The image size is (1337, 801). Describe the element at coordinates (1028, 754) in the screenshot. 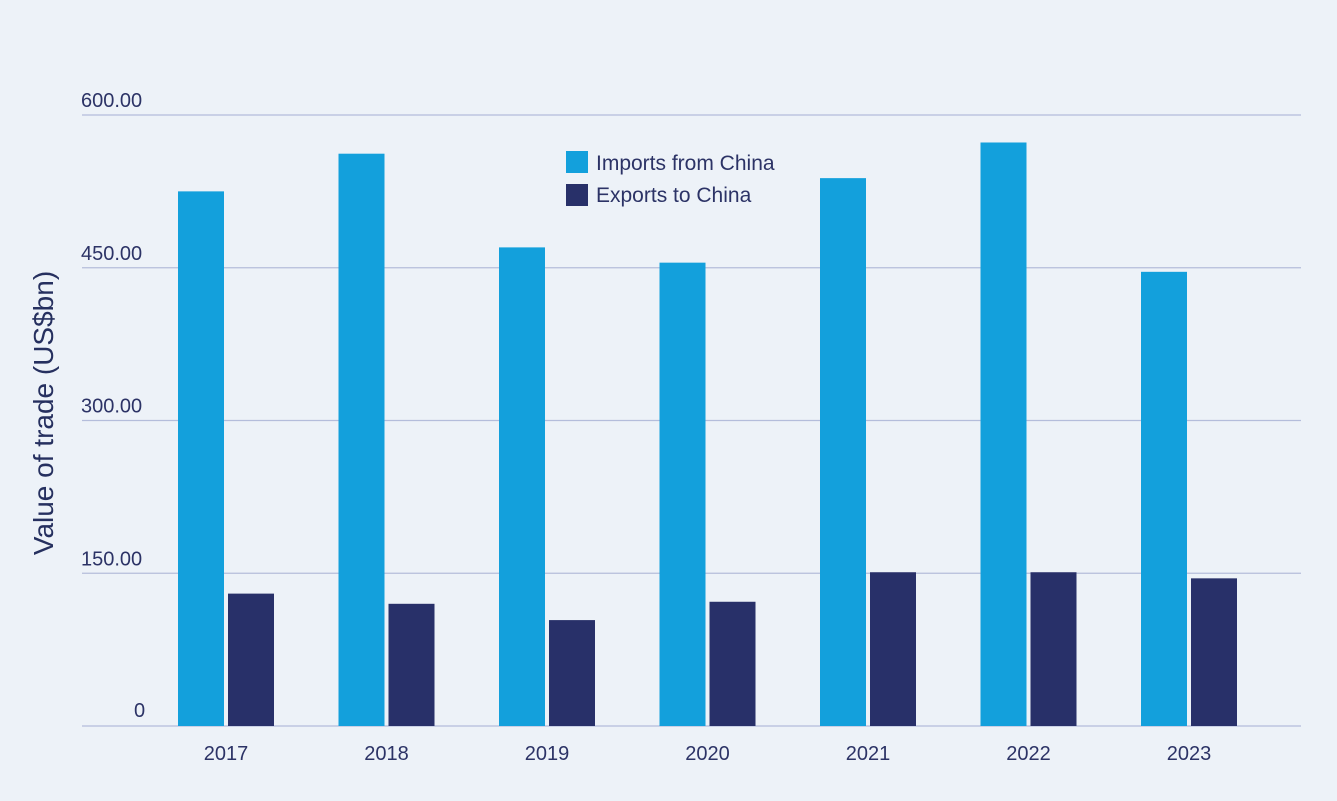

I see `x-tick-label-2022: 2022` at that location.